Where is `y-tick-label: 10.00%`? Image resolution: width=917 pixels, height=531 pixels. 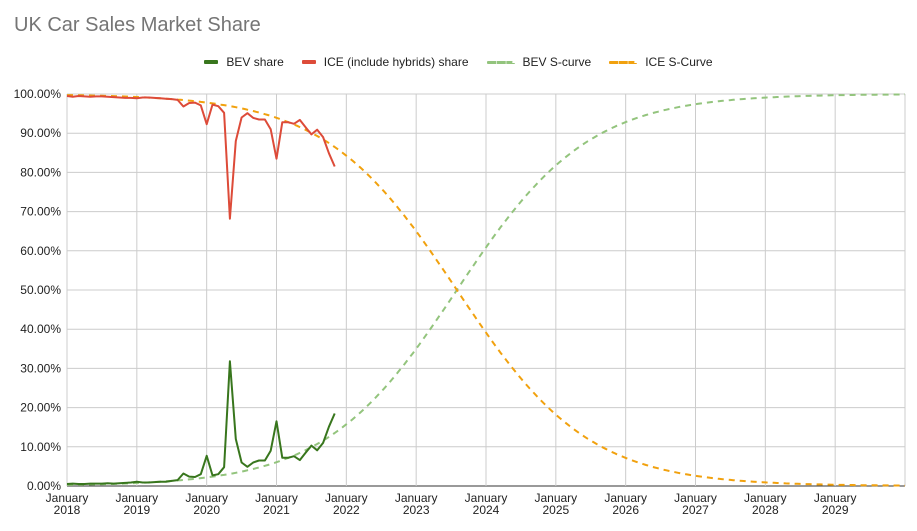
y-tick-label: 10.00% is located at coordinates (40, 447).